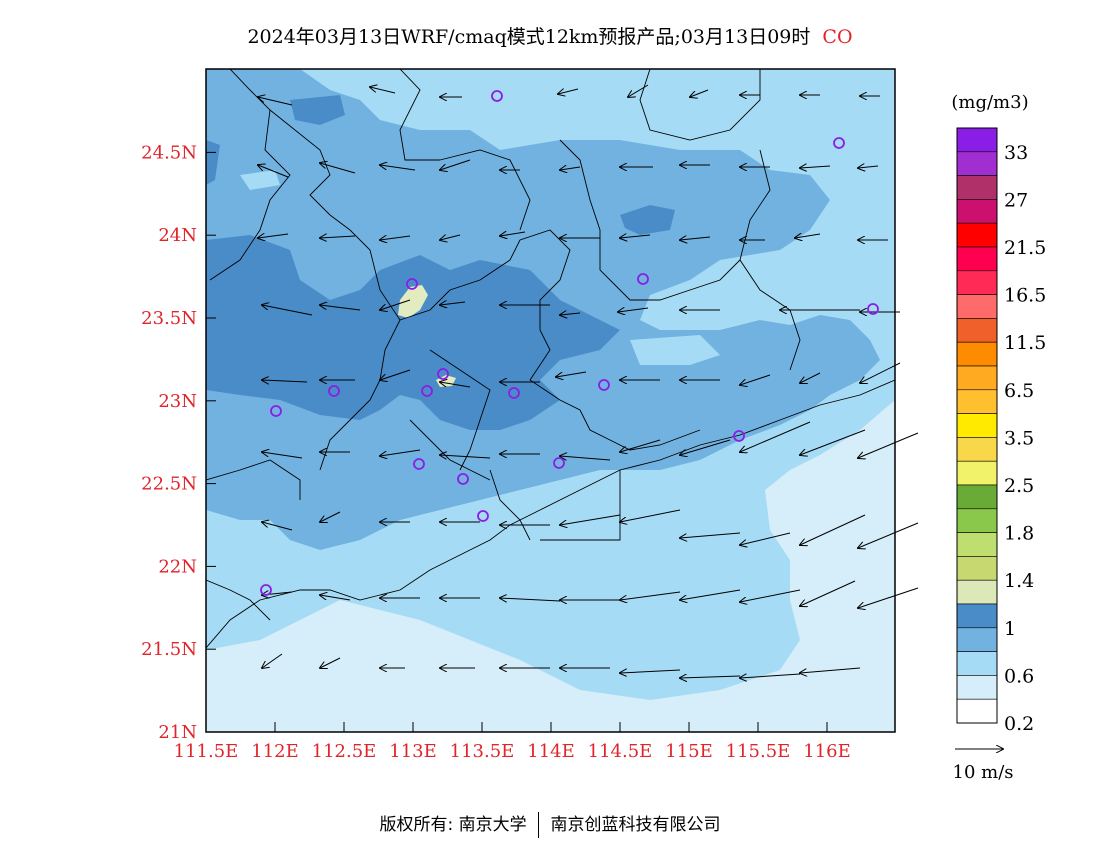 This screenshot has width=1100, height=850. Describe the element at coordinates (169, 318) in the screenshot. I see `lat-label: 23.5N` at that location.